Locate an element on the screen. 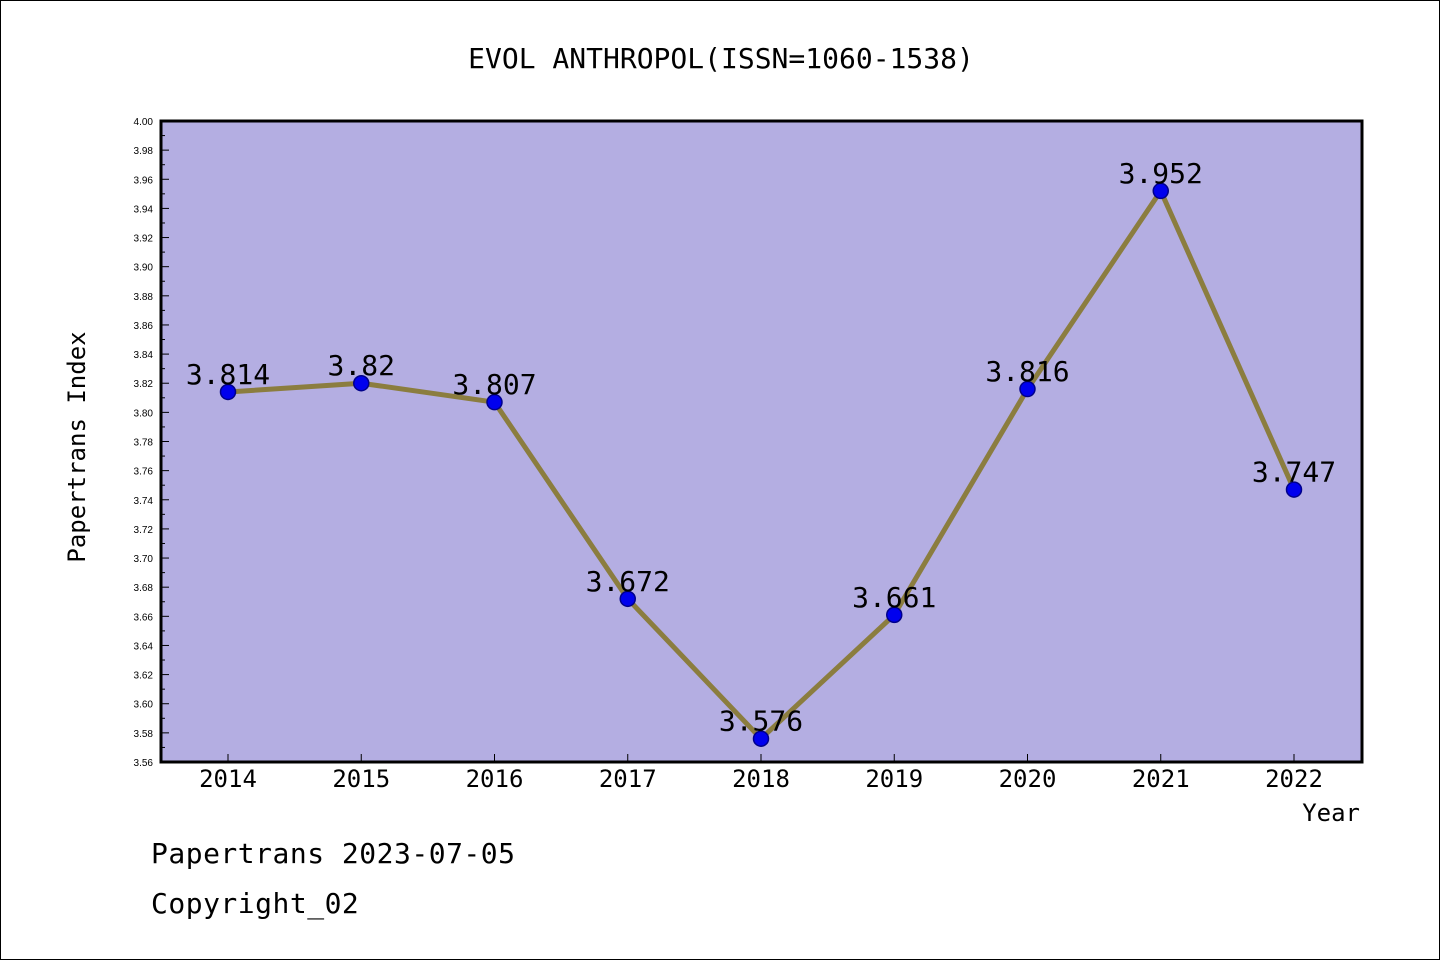 Image resolution: width=1440 pixels, height=960 pixels. x-tick-label: 2014 is located at coordinates (228, 779).